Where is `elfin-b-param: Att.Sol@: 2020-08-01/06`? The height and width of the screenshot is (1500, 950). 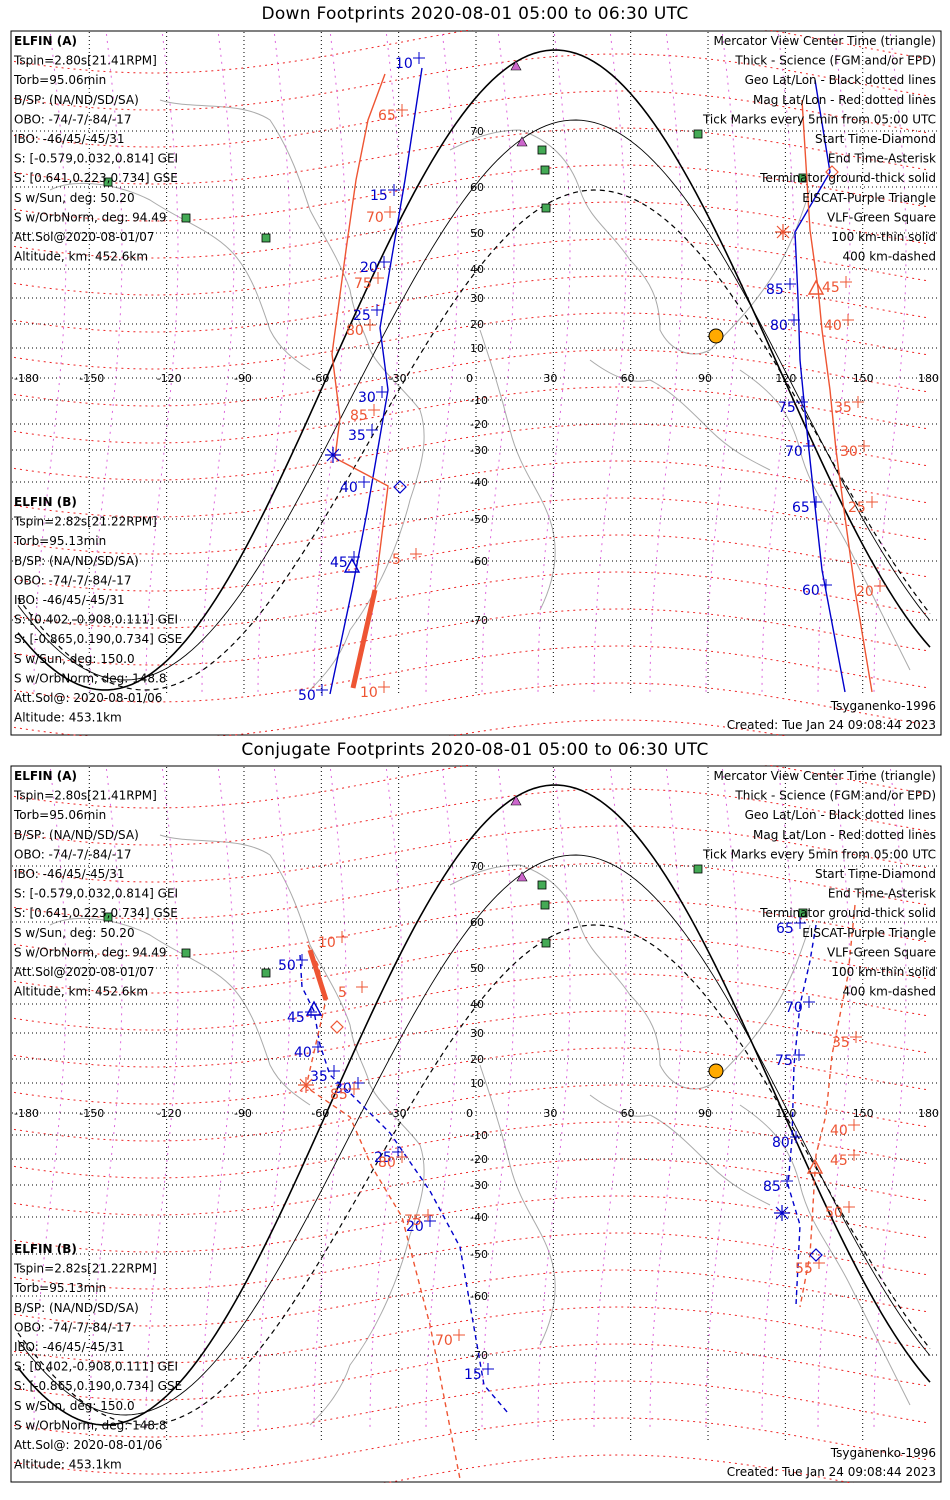 elfin-b-param: Att.Sol@: 2020-08-01/06 is located at coordinates (88, 698).